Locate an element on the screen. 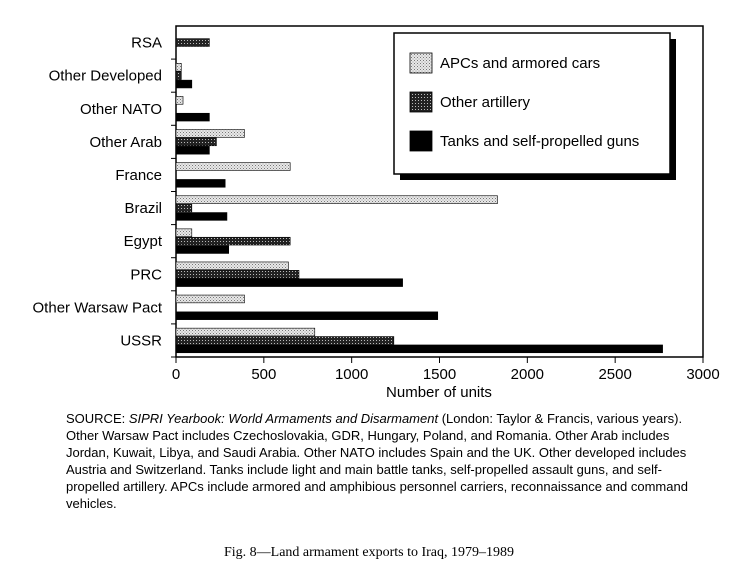 The width and height of the screenshot is (738, 583). y-tick-label: Other NATO is located at coordinates (121, 109).